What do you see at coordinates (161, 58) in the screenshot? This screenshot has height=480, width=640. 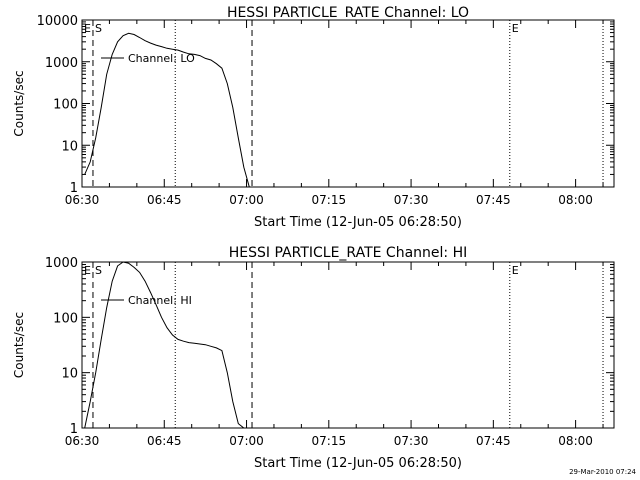 I see `legend-label: Channel: LO` at bounding box center [161, 58].